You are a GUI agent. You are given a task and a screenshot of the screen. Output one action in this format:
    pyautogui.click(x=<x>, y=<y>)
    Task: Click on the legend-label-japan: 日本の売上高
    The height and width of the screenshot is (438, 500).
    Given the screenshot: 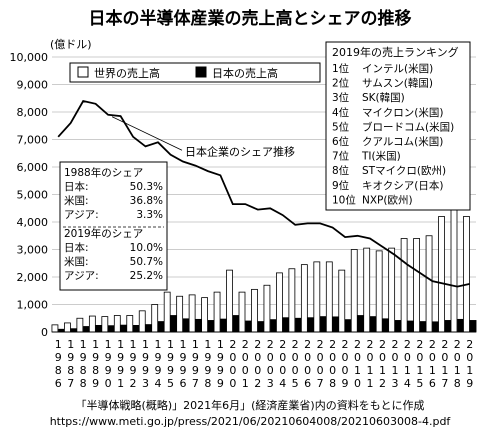 What is the action you would take?
    pyautogui.click(x=245, y=73)
    